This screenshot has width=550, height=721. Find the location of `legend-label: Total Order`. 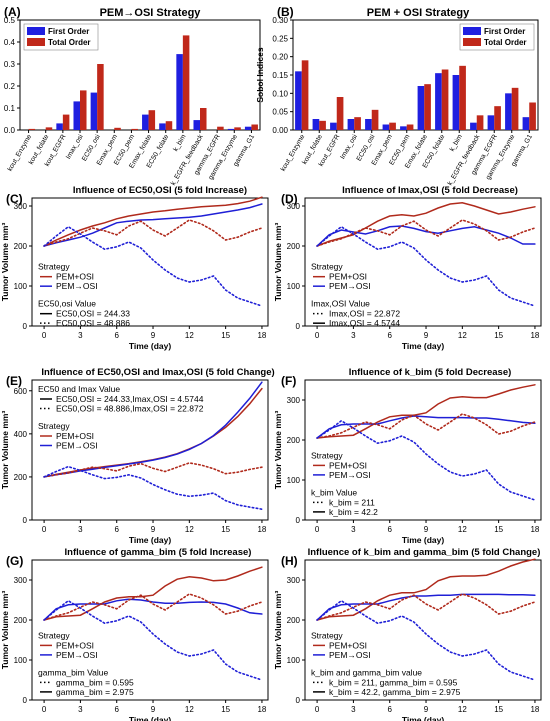

legend-label: Total Order is located at coordinates (69, 42).